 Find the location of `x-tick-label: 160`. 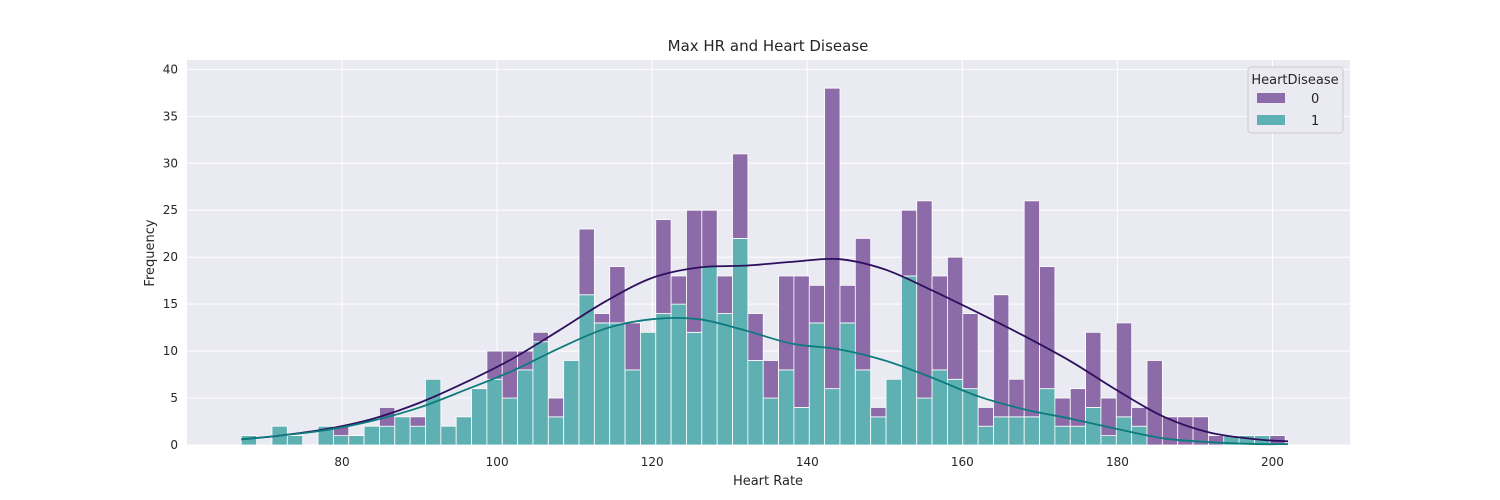

x-tick-label: 160 is located at coordinates (962, 462).